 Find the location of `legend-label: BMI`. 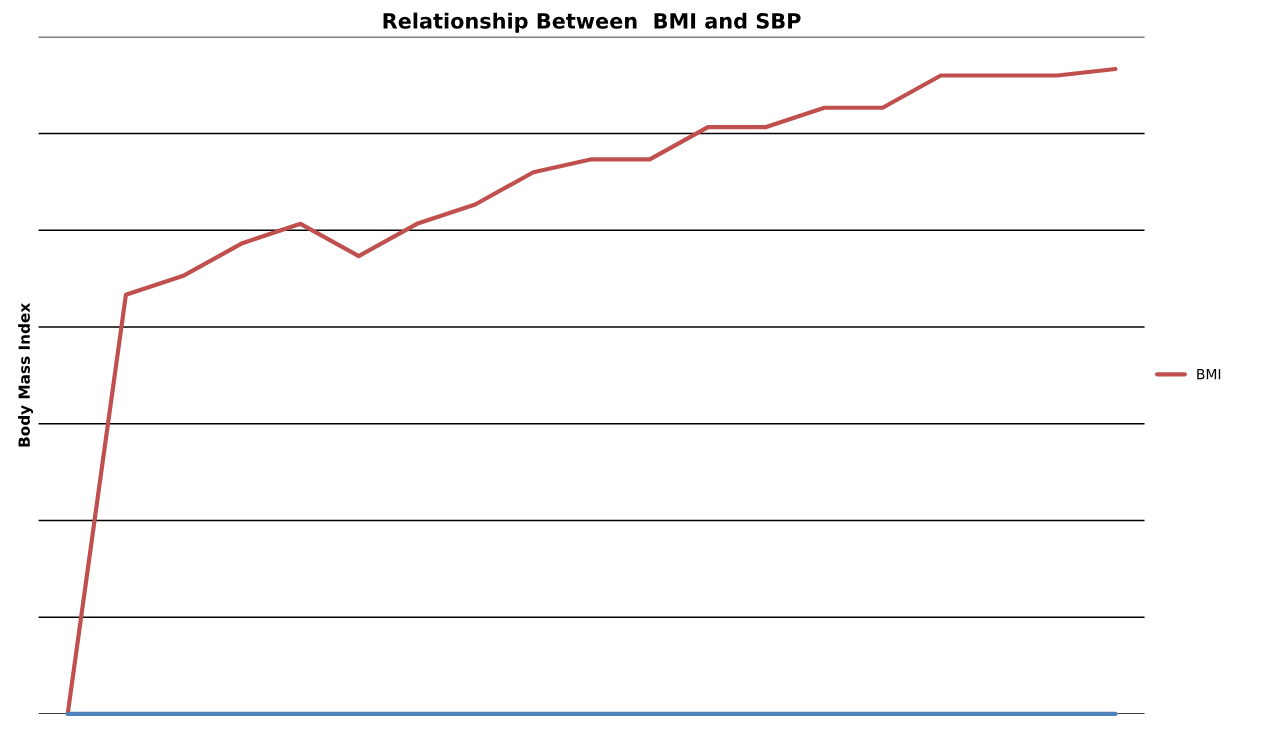

legend-label: BMI is located at coordinates (1209, 374).